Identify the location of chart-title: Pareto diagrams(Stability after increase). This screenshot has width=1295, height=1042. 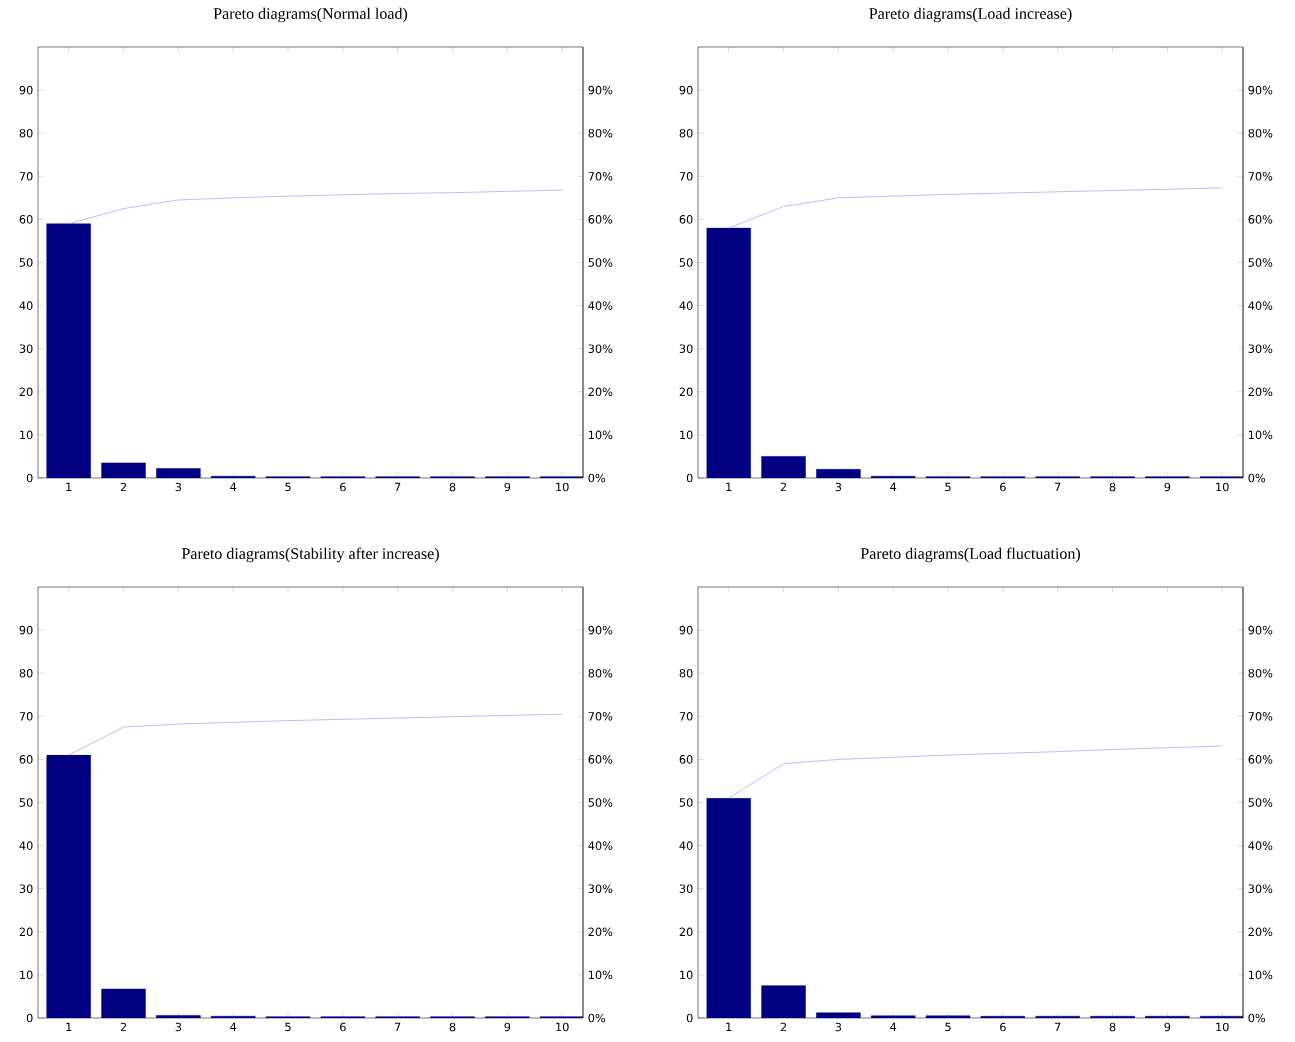
(310, 555).